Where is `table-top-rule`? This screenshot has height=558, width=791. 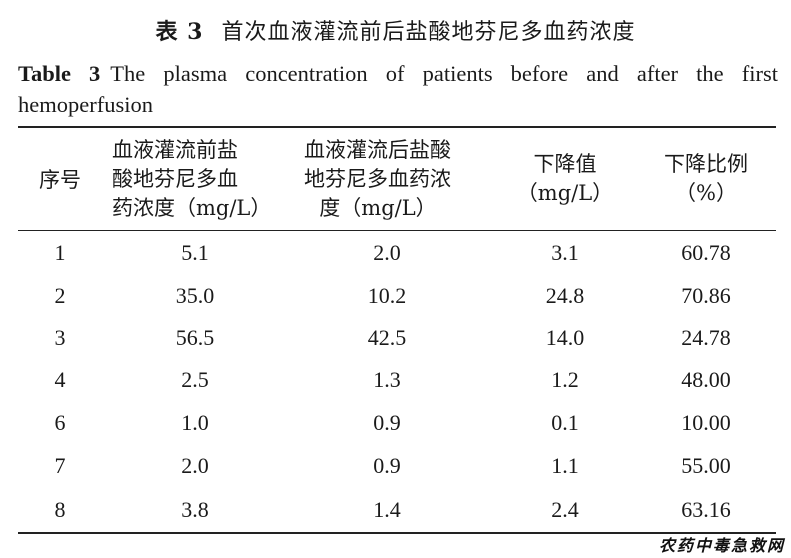
table-top-rule is located at coordinates (397, 127).